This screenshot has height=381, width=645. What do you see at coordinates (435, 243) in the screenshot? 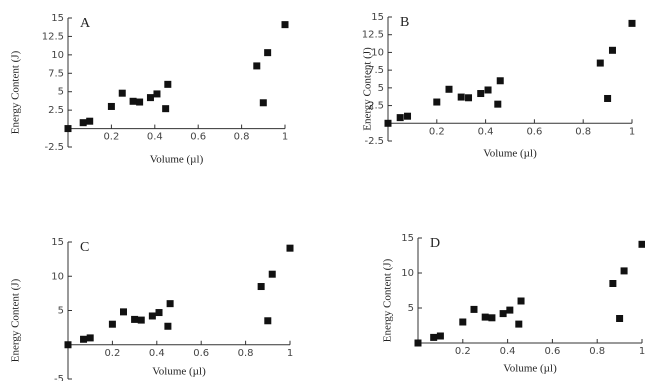
I see `panel-letter: D` at bounding box center [435, 243].